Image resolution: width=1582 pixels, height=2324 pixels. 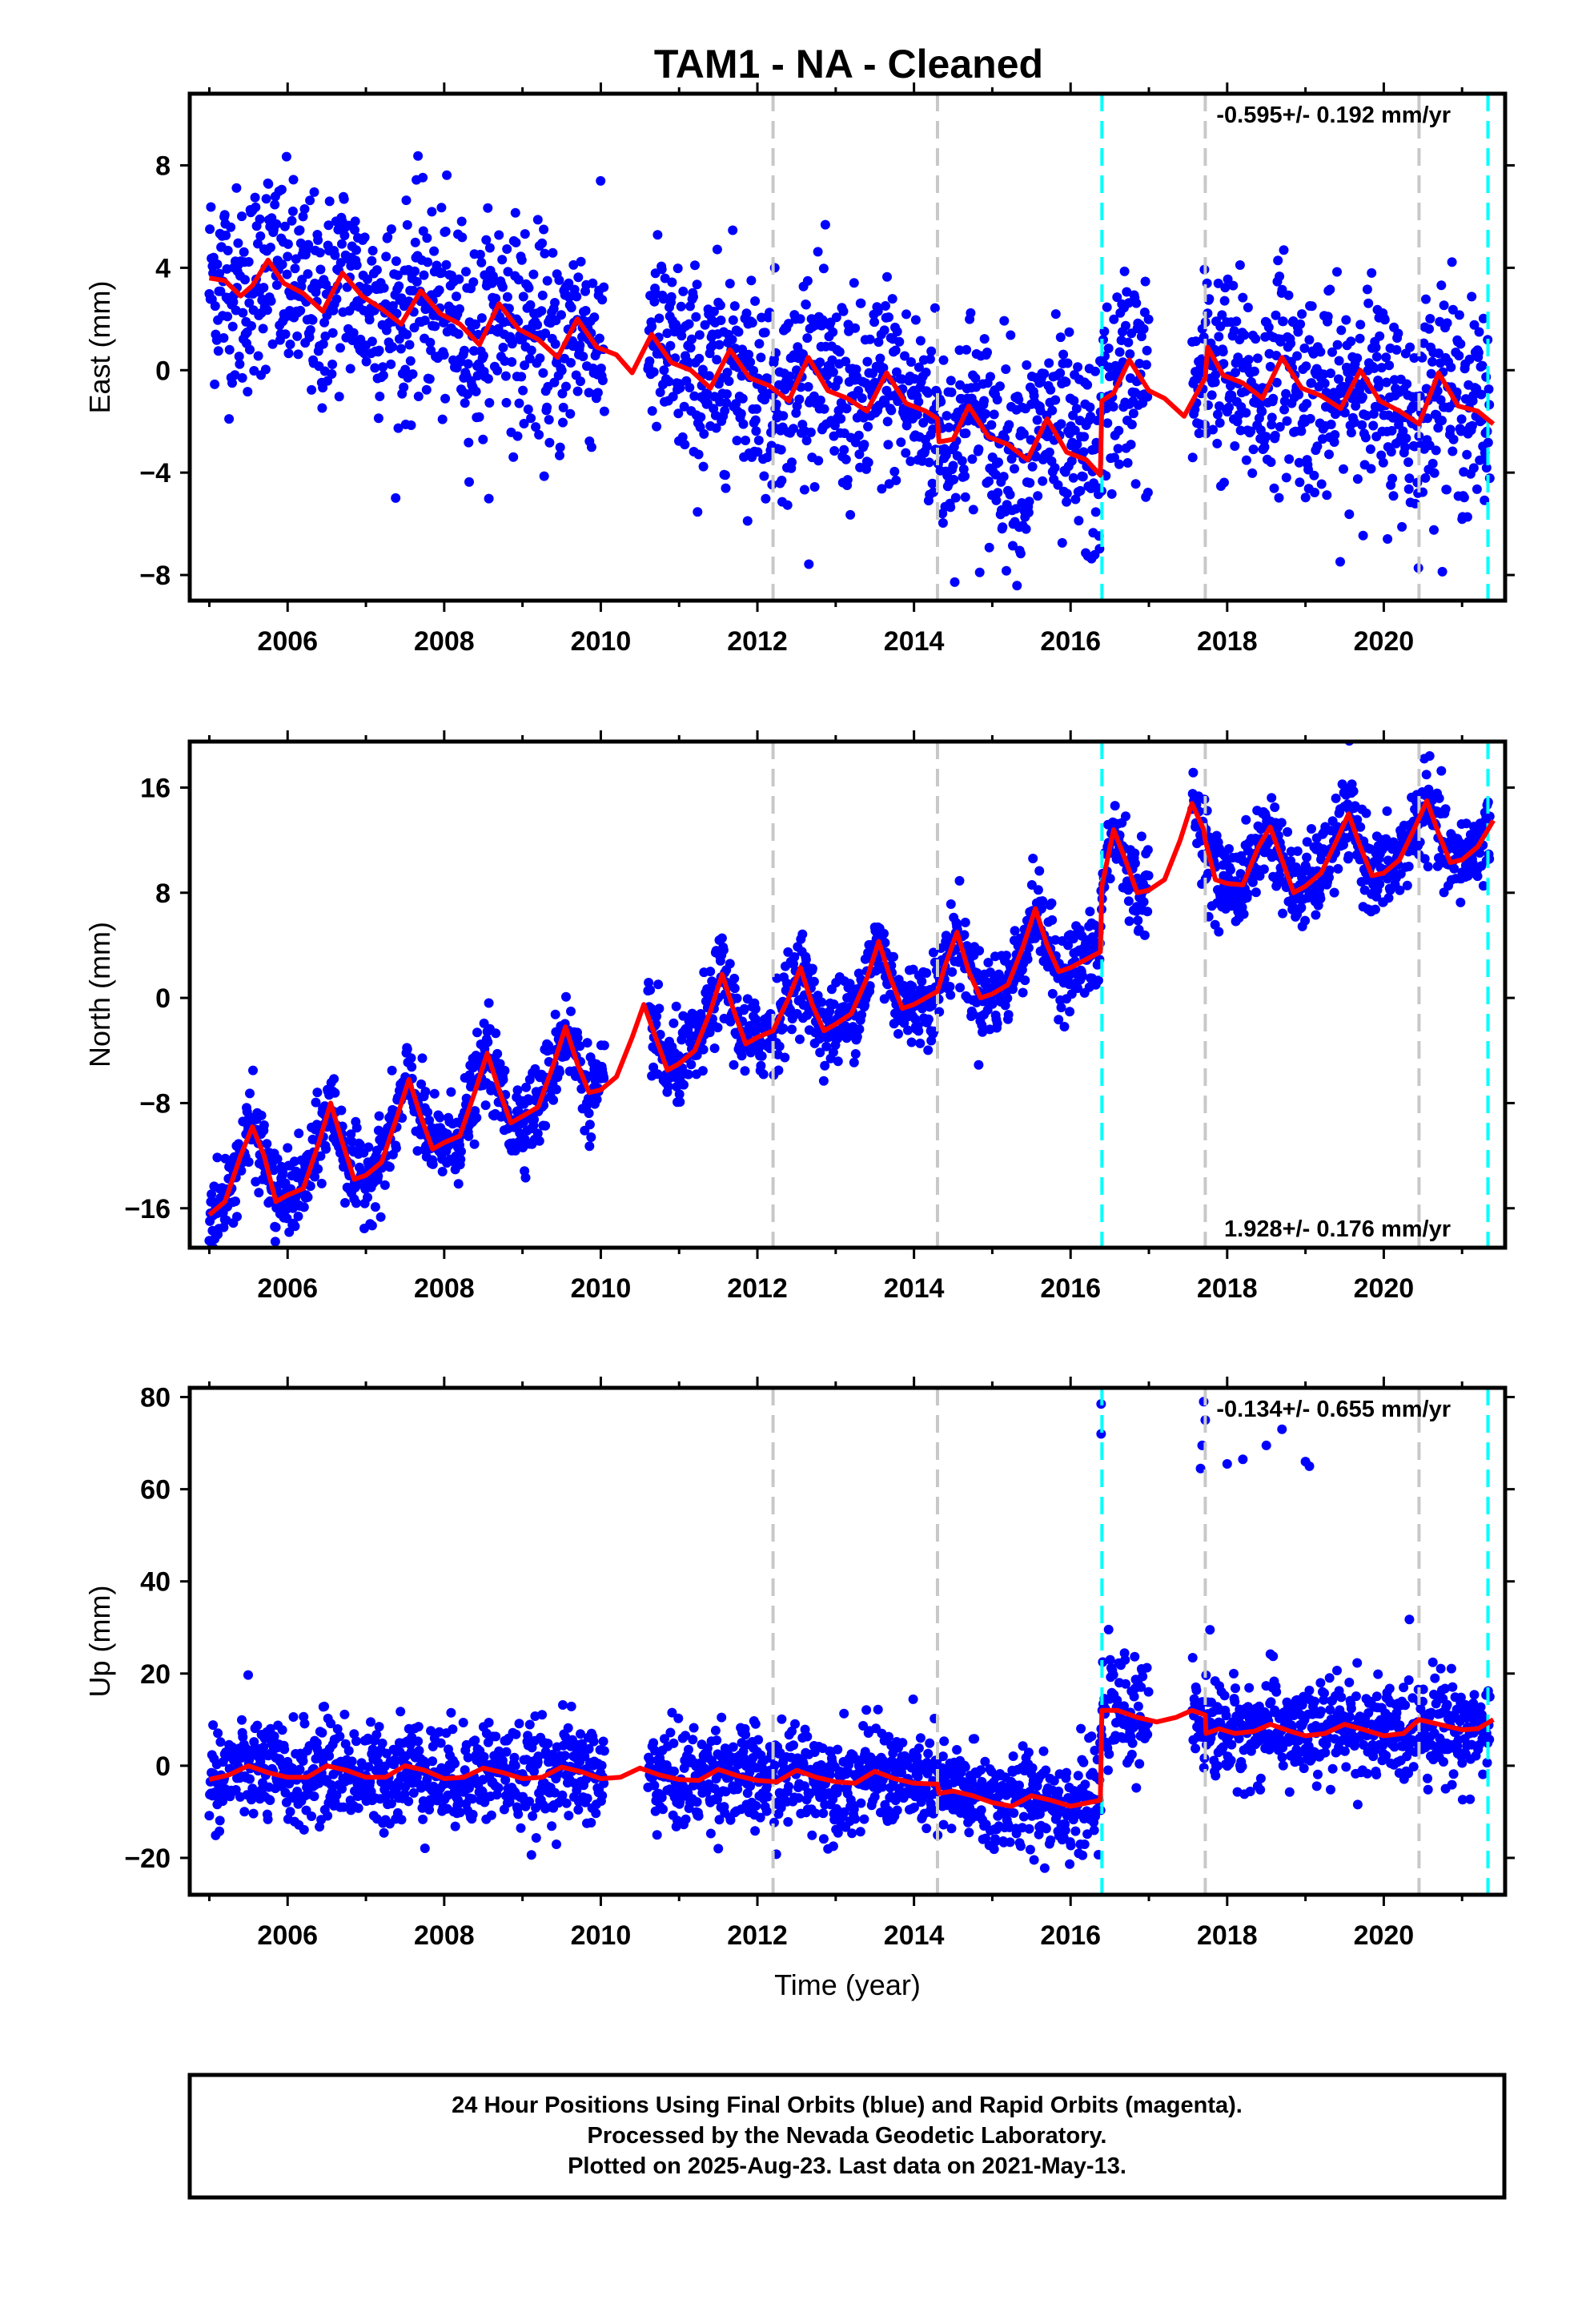 I want to click on y-tick-label: 0, so click(x=163, y=999).